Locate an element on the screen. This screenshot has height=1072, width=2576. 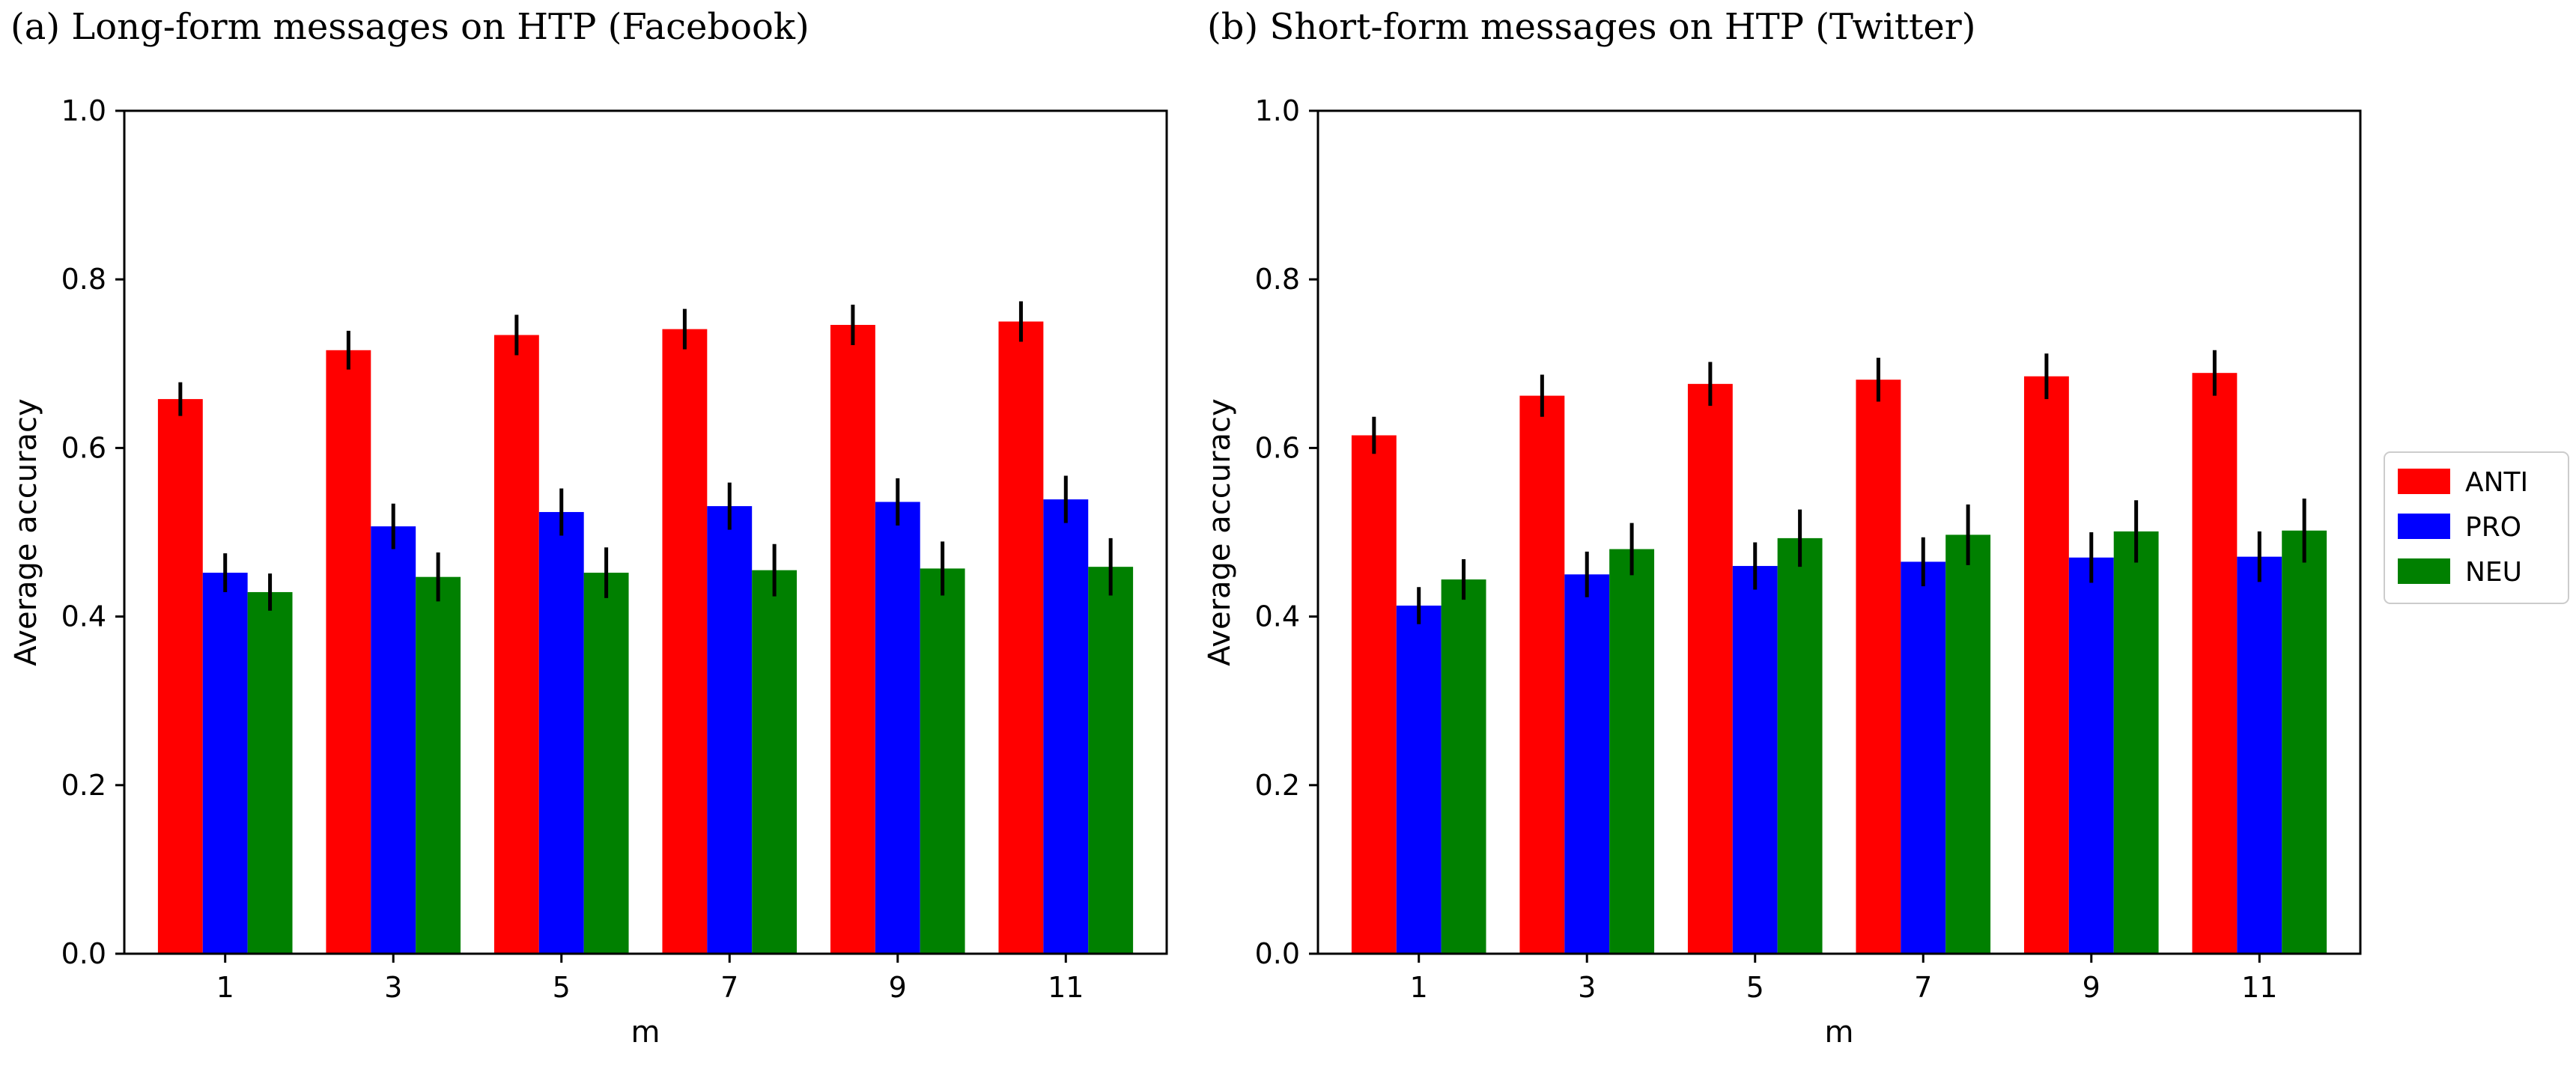
panel-b-x-tick-label: 3 is located at coordinates (1587, 987).